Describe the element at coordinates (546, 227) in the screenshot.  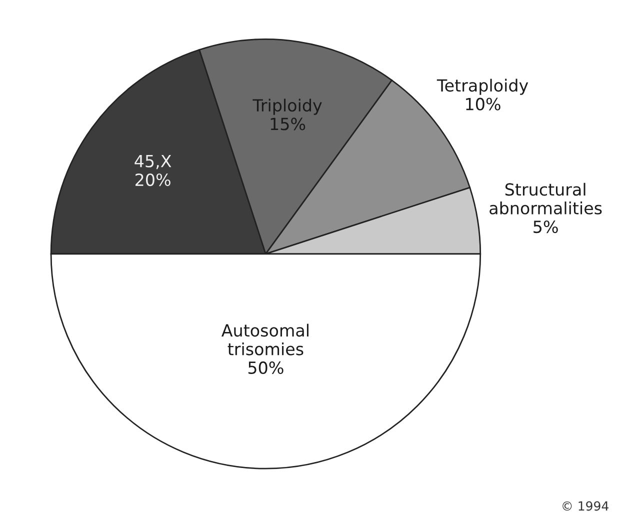
I see `data-label: 5%` at that location.